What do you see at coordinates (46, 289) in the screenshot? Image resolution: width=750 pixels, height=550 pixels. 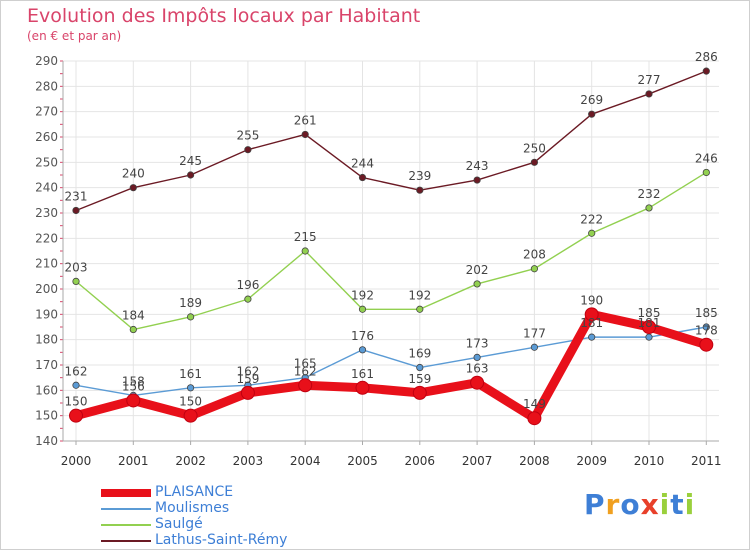 I see `y-tick-label: 200` at bounding box center [46, 289].